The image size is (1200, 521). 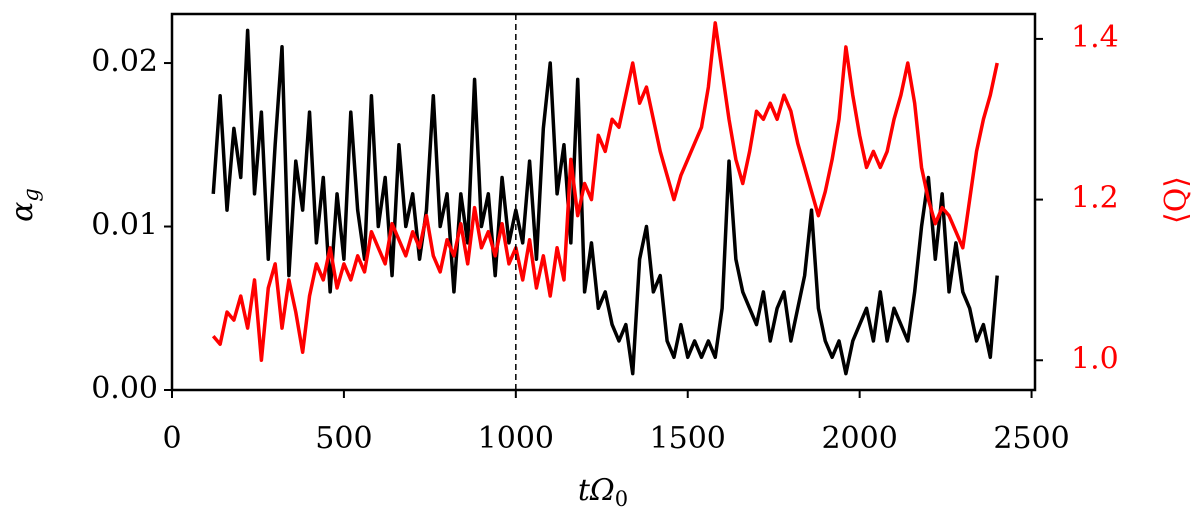 What do you see at coordinates (124, 225) in the screenshot?
I see `y-tick-label: 0.01` at bounding box center [124, 225].